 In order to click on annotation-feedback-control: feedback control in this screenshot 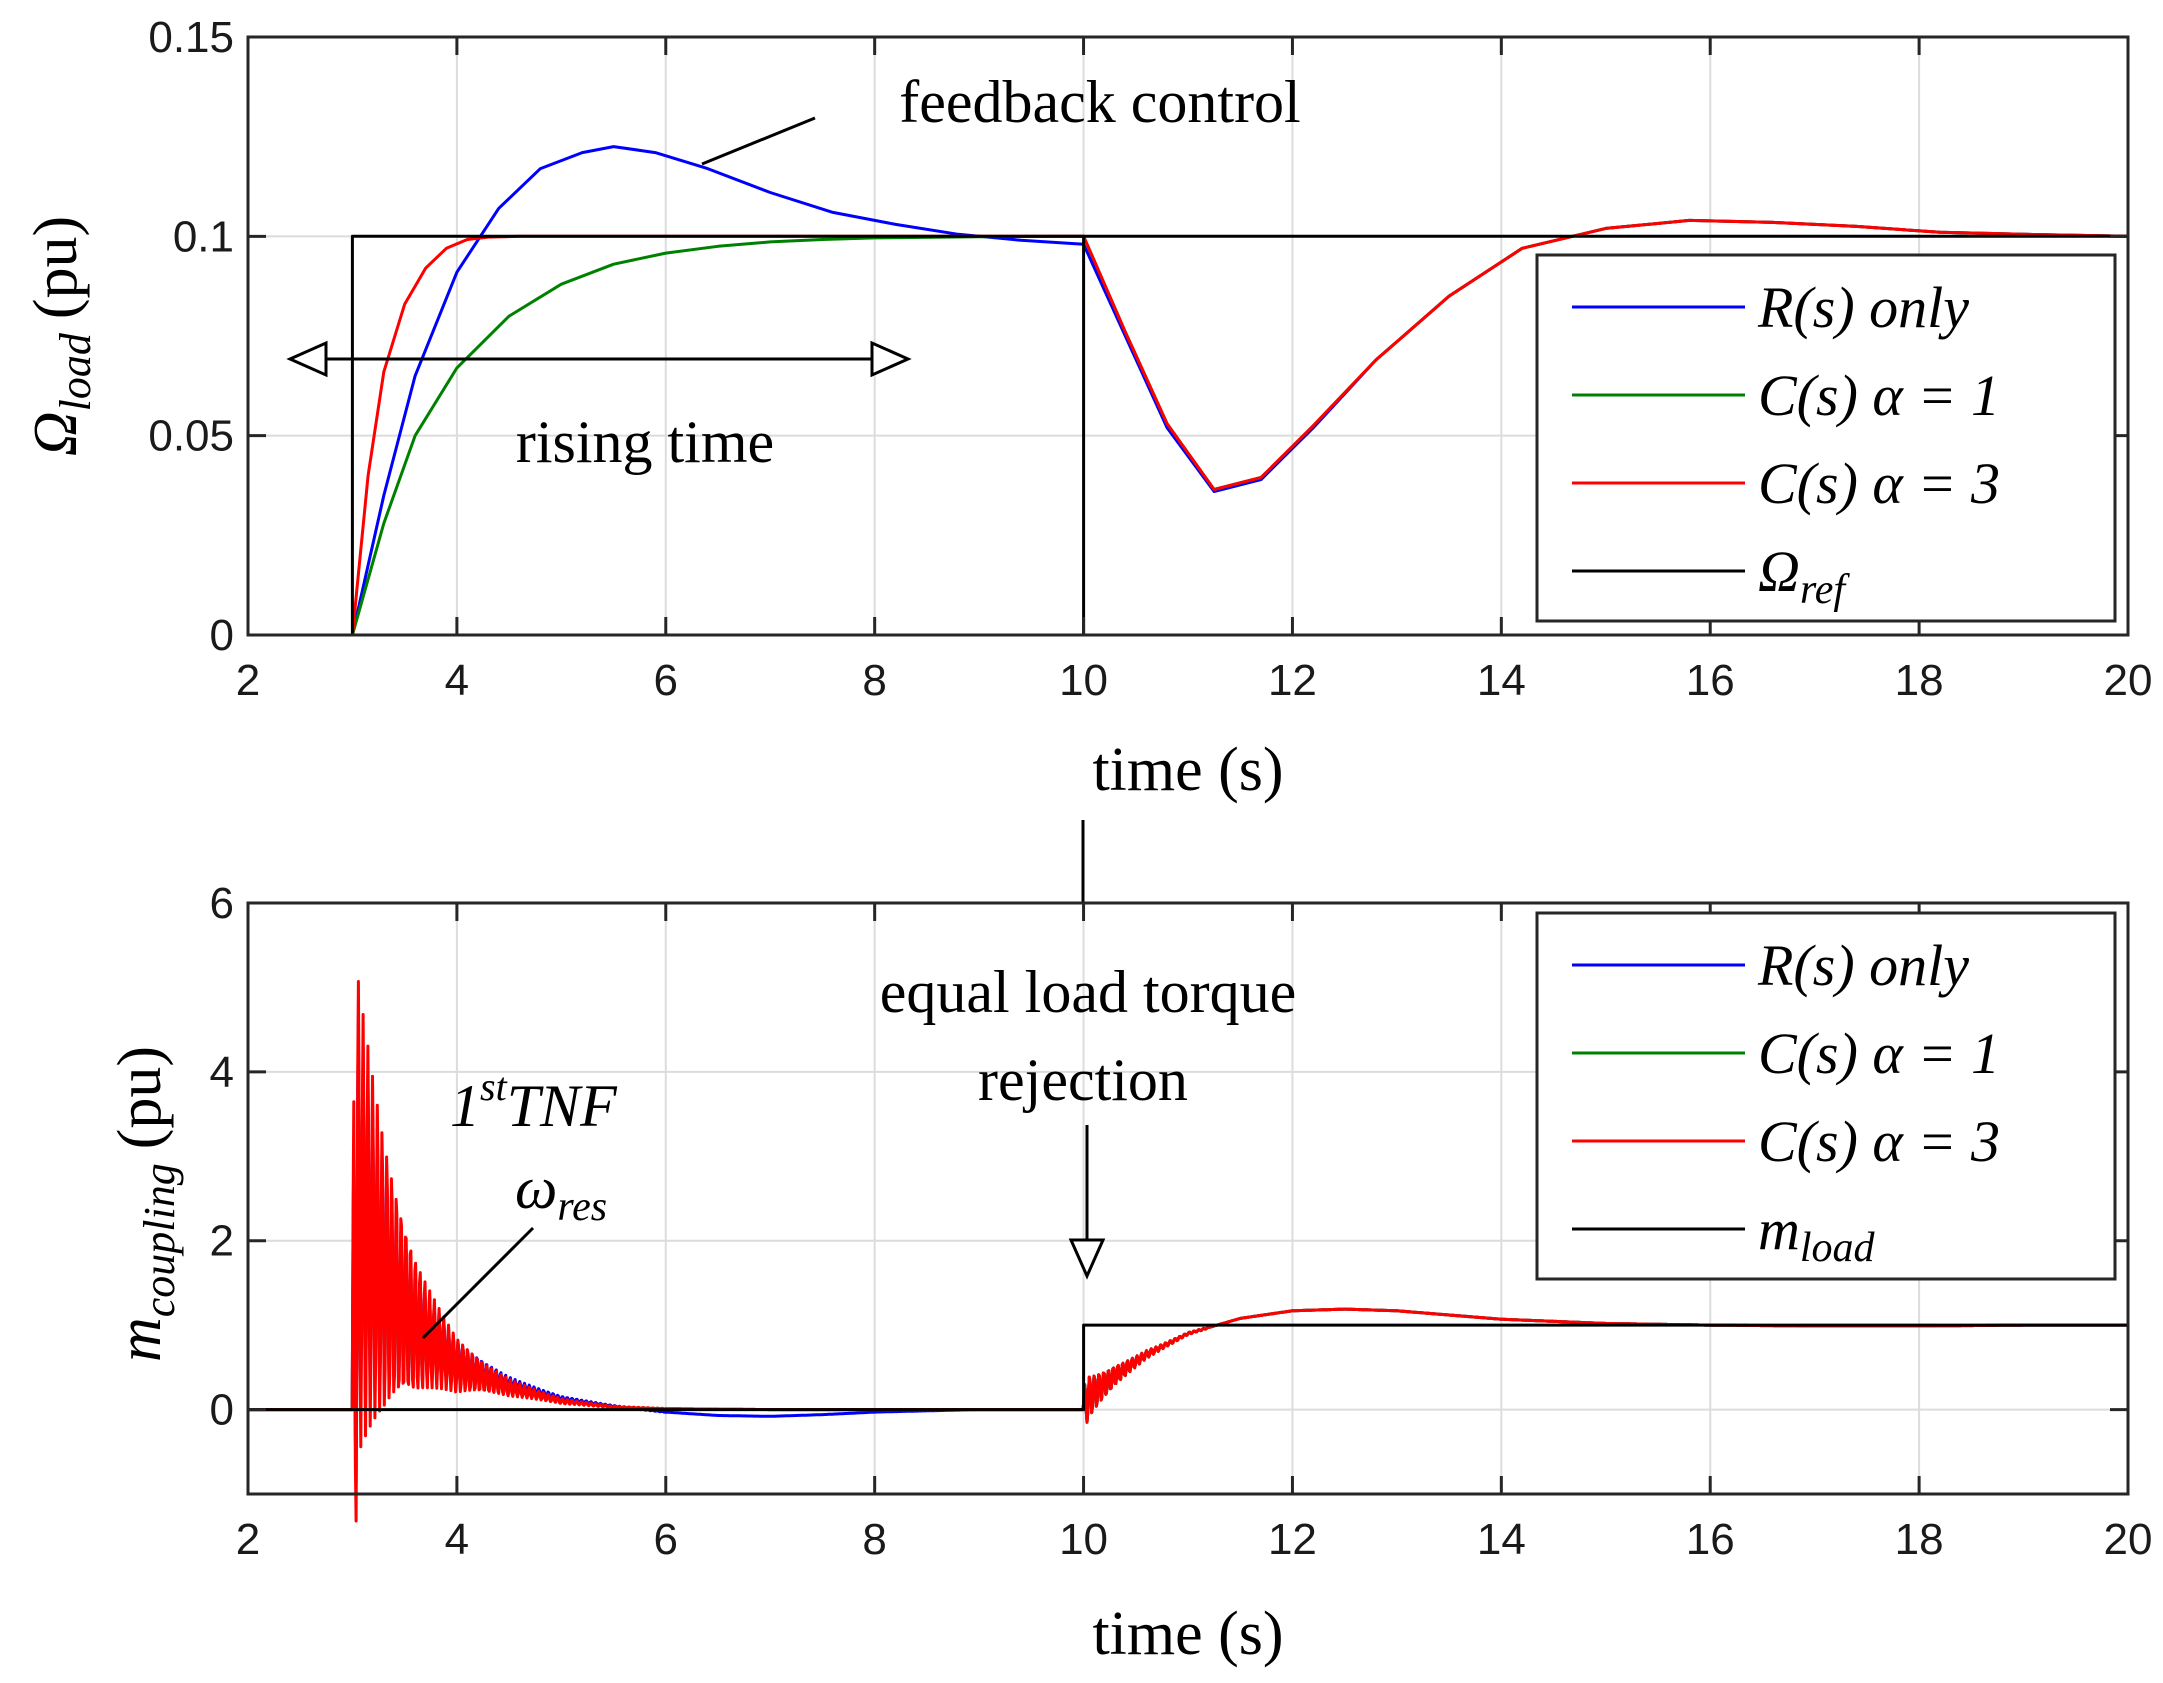, I will do `click(1099, 102)`.